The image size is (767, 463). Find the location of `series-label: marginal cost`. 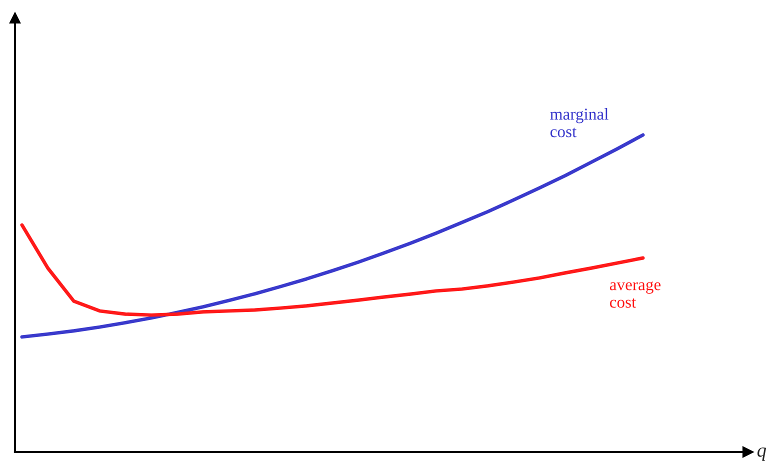

series-label: marginal cost is located at coordinates (579, 123).